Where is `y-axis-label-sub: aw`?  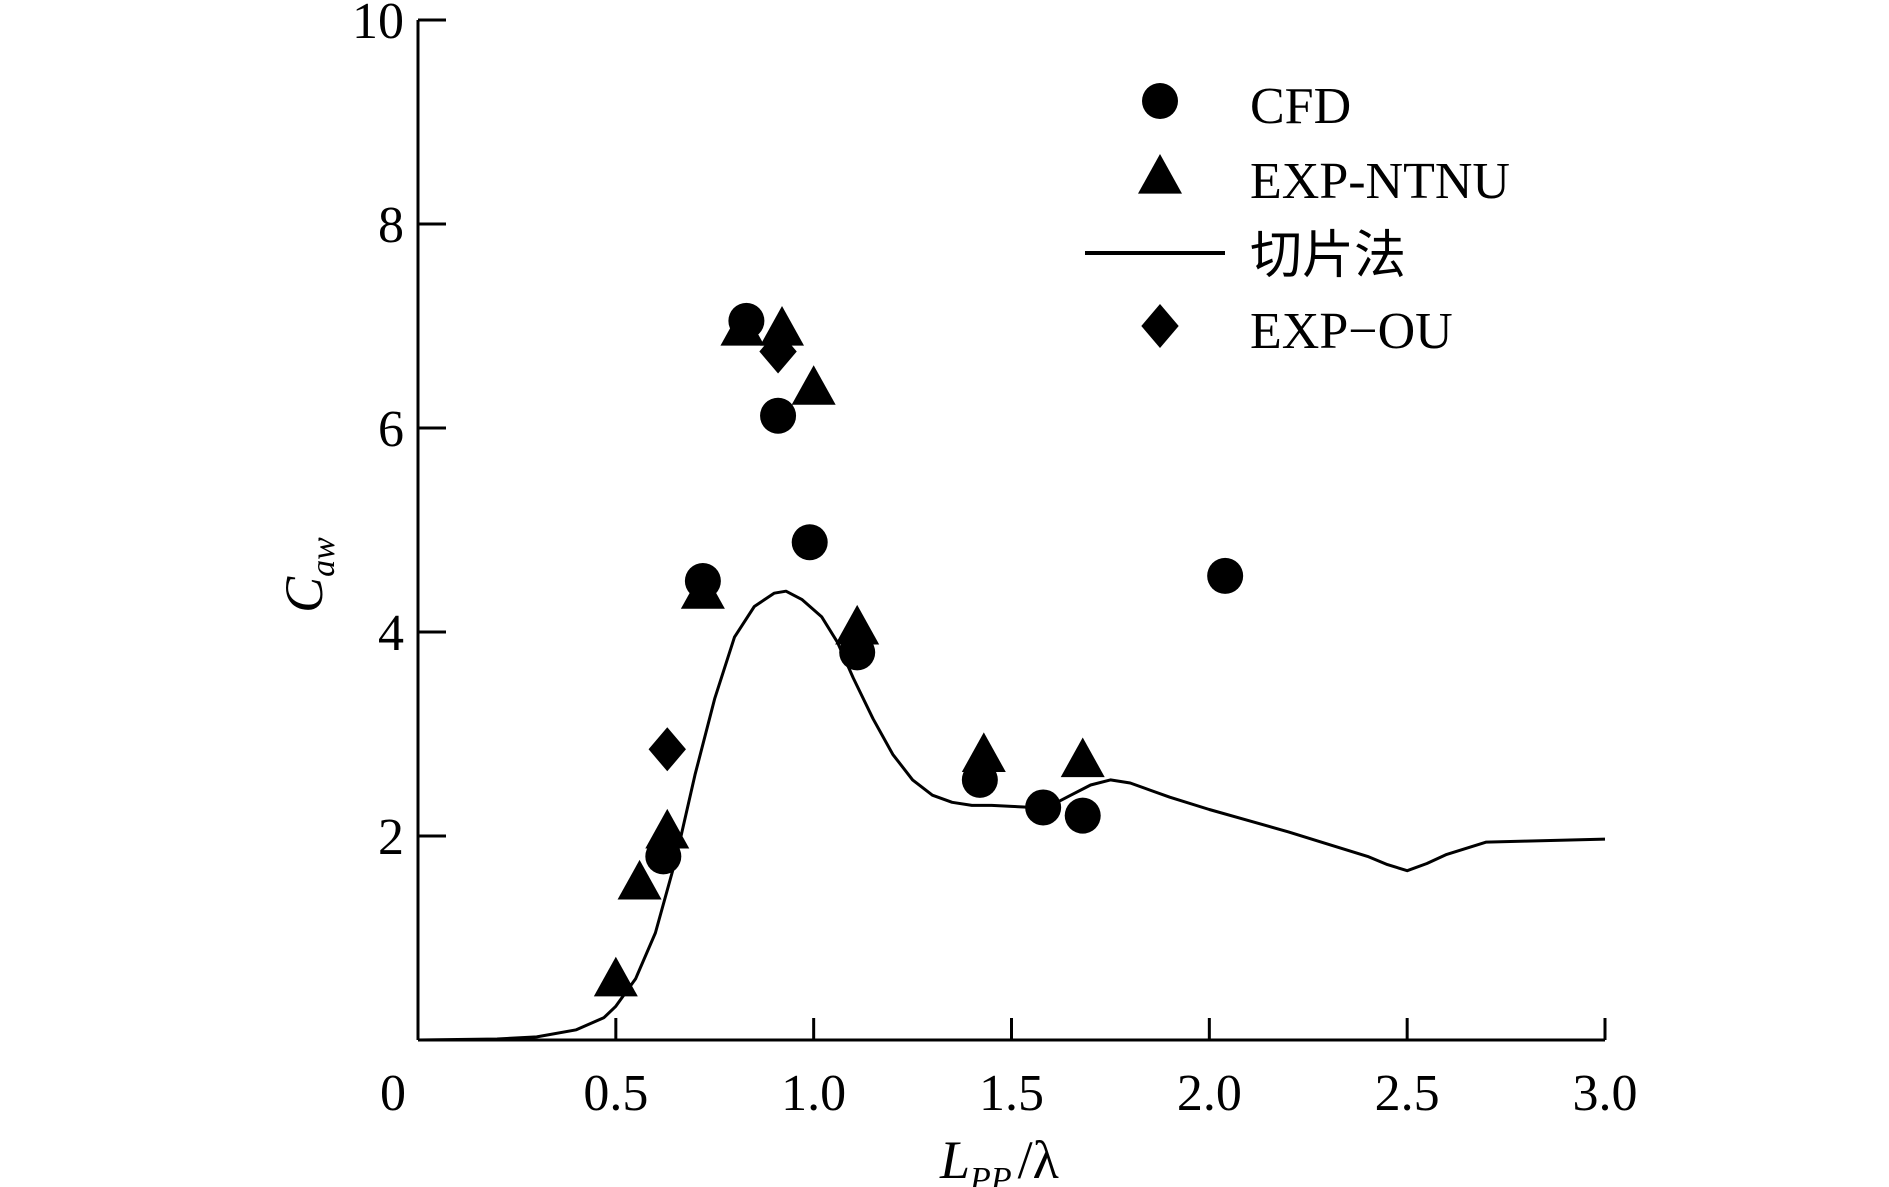
y-axis-label-sub: aw is located at coordinates (323, 557).